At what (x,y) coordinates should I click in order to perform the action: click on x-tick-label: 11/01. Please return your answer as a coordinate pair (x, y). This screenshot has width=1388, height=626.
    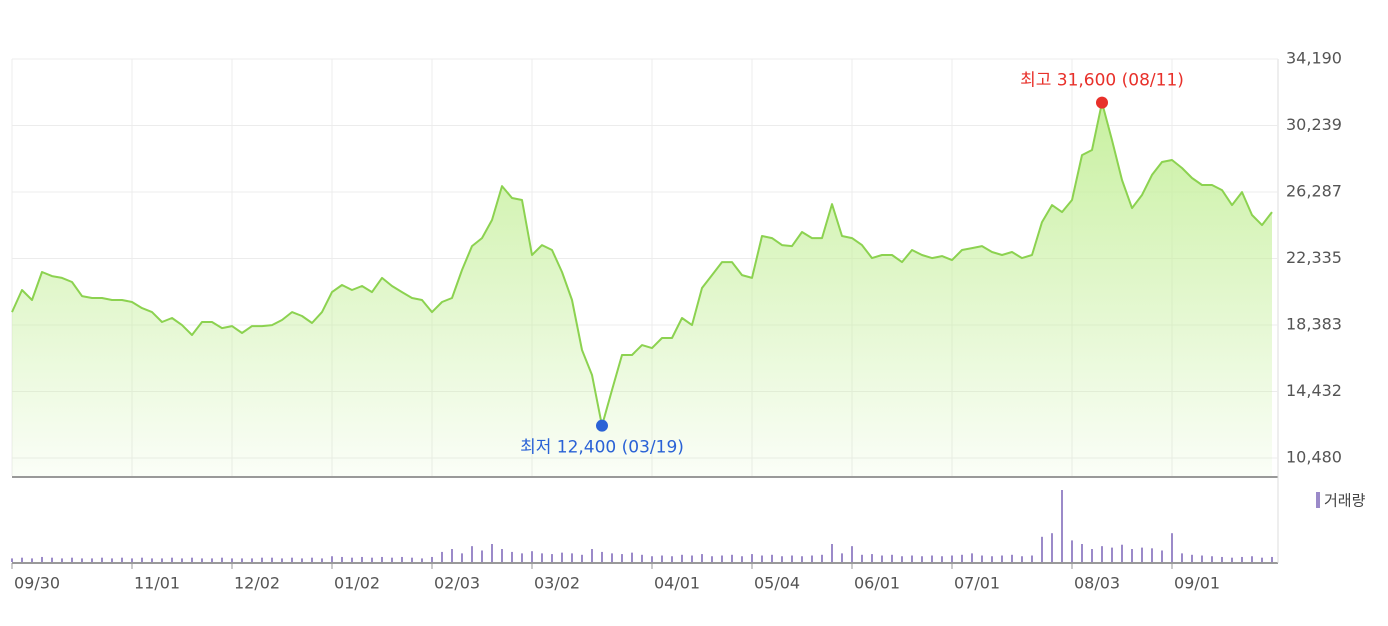
    Looking at the image, I should click on (157, 583).